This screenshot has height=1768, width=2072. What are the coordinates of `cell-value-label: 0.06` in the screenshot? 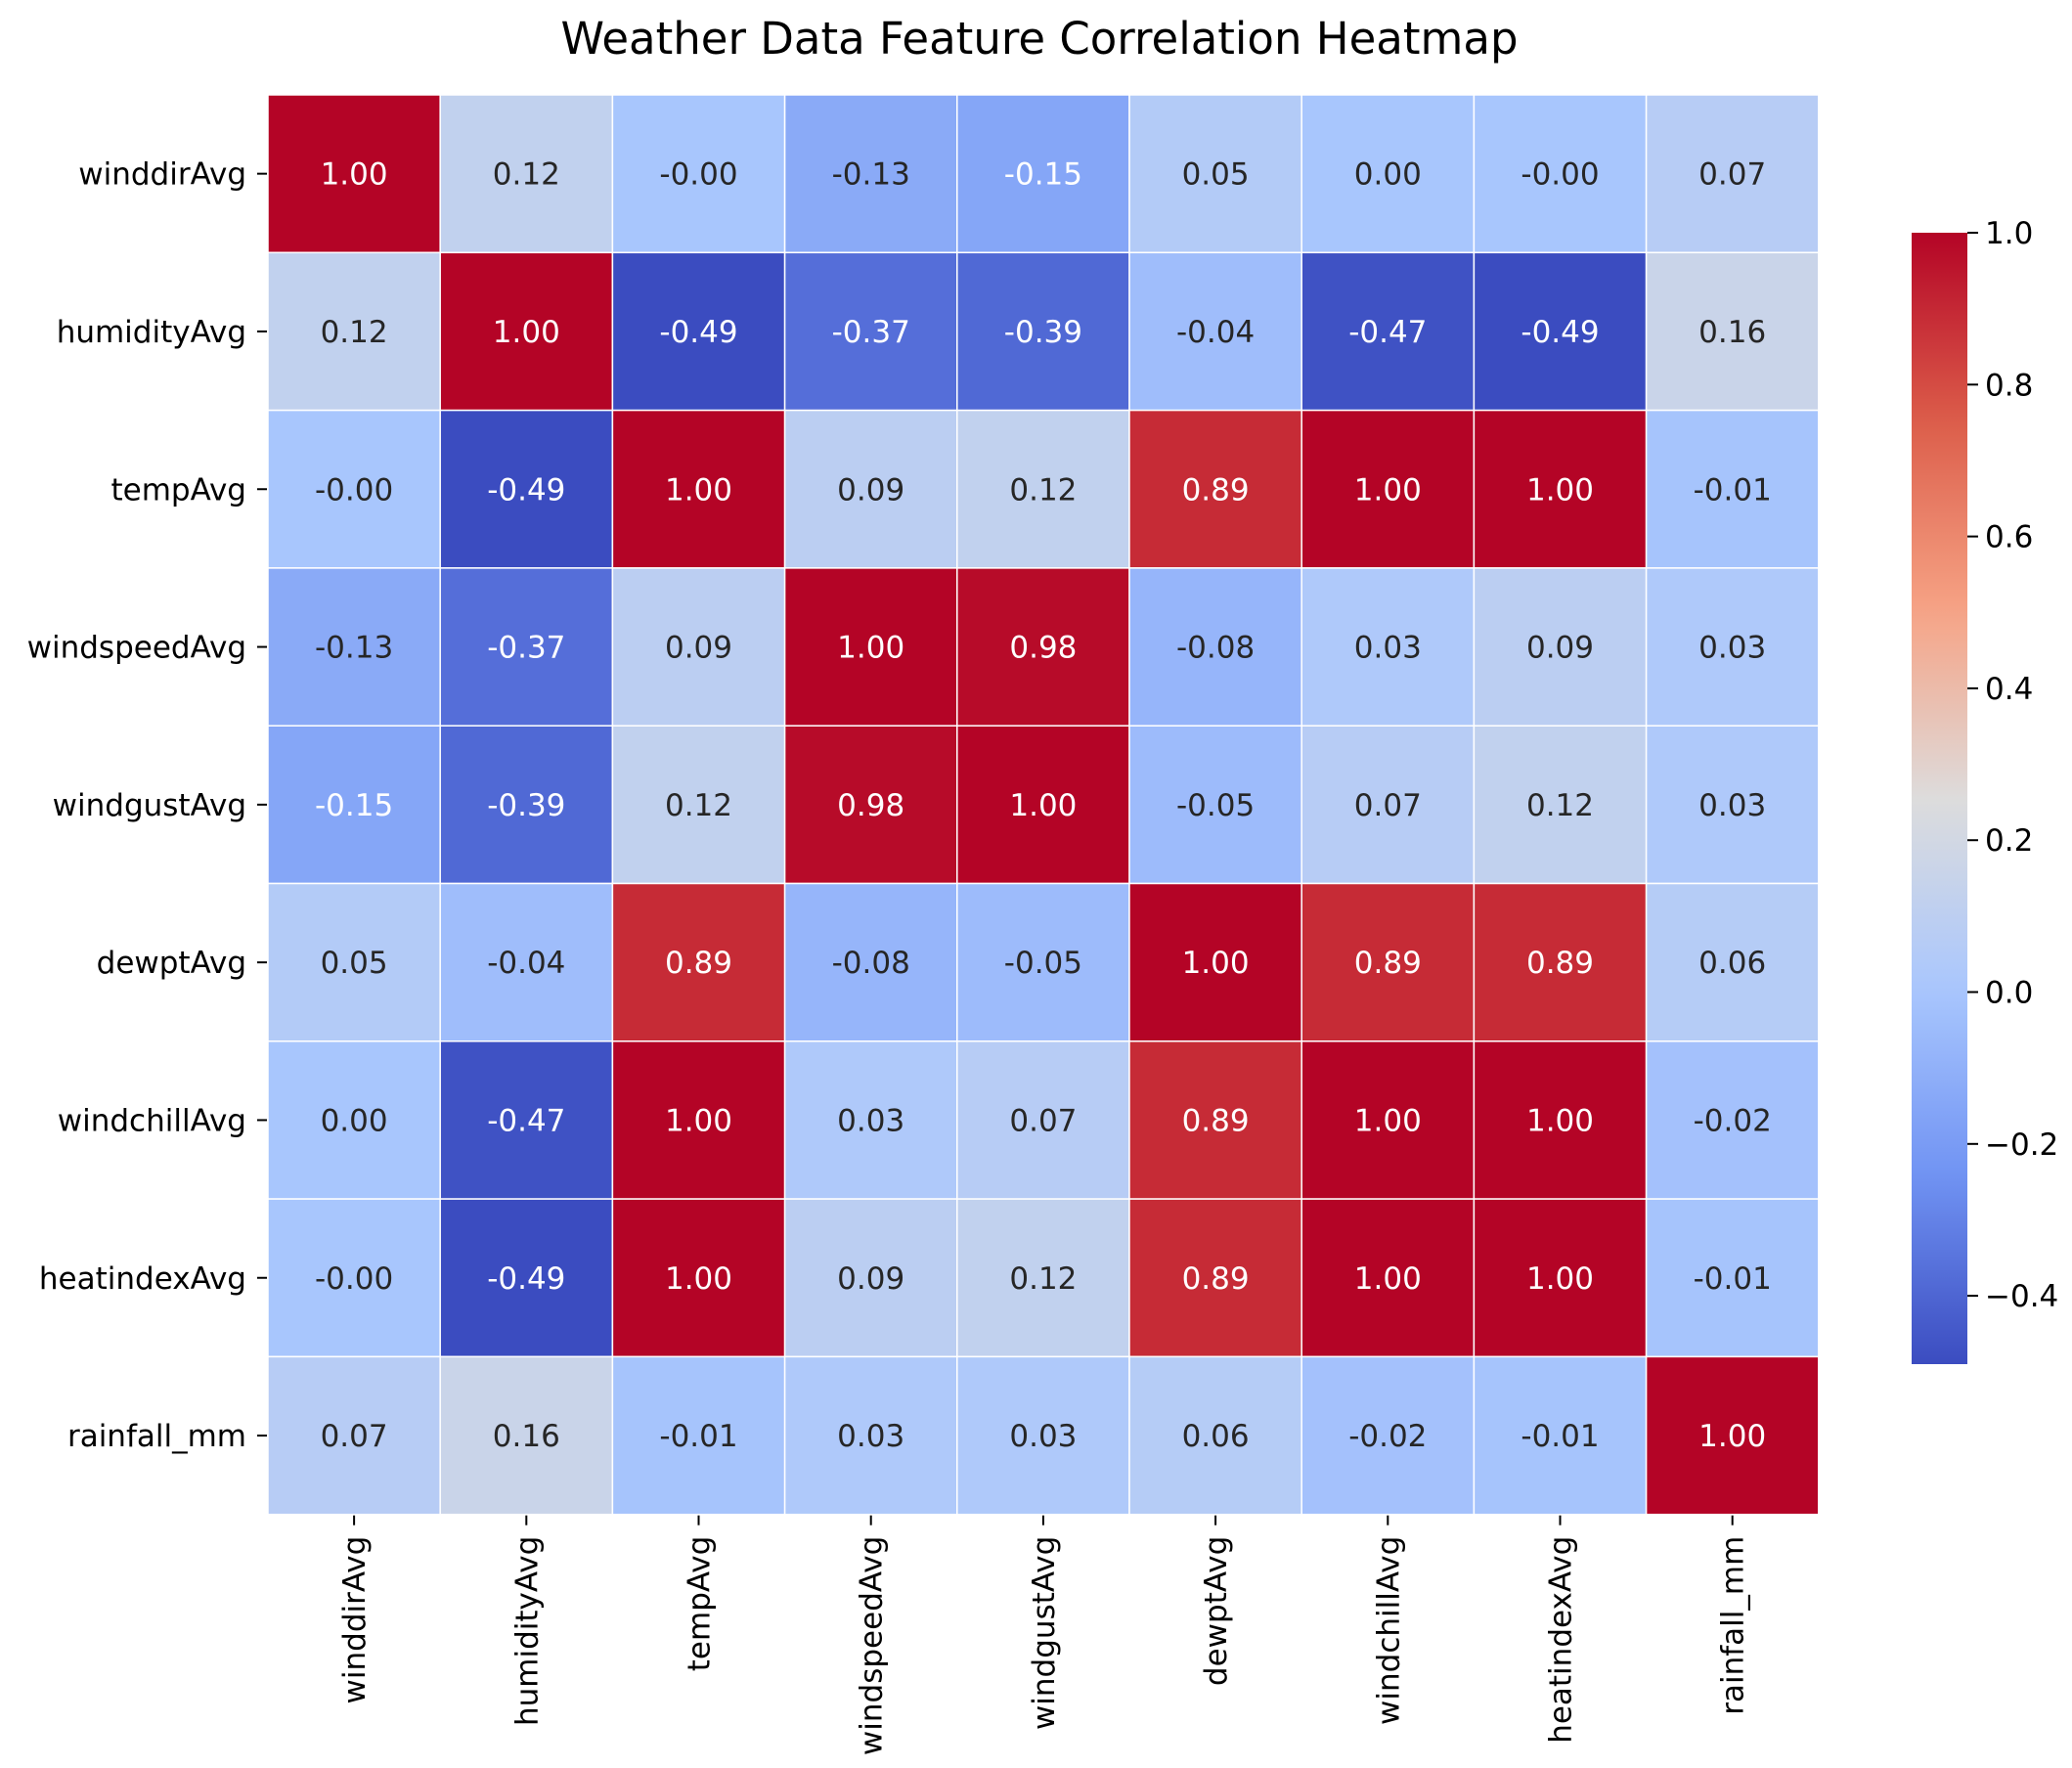 It's located at (1216, 1436).